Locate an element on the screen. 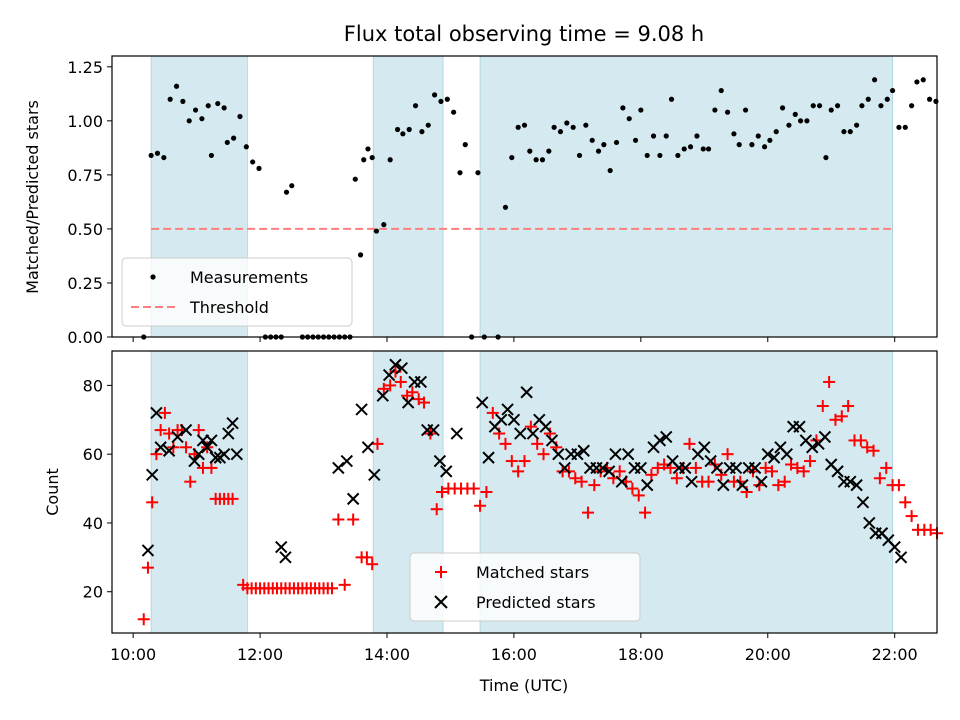  top-ytick-label: 0.75 is located at coordinates (85, 175).